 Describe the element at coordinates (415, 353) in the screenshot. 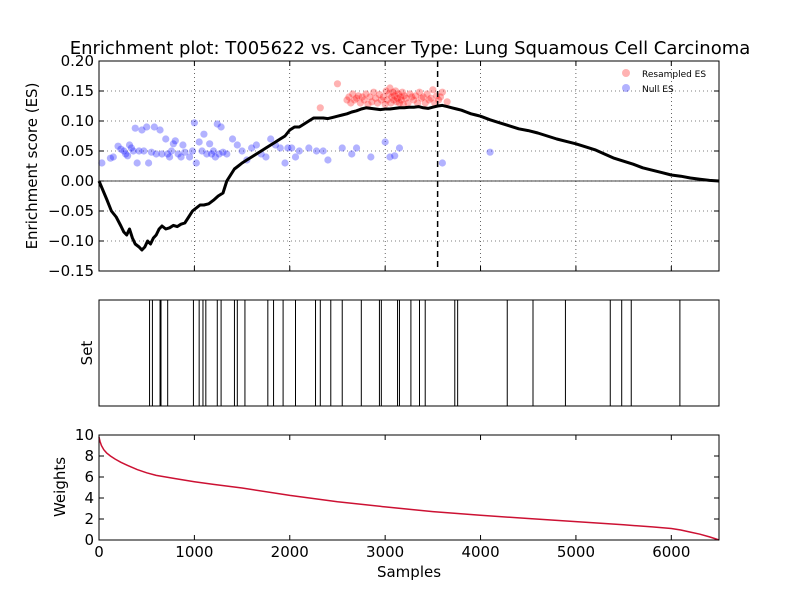

I see `set-hits` at that location.